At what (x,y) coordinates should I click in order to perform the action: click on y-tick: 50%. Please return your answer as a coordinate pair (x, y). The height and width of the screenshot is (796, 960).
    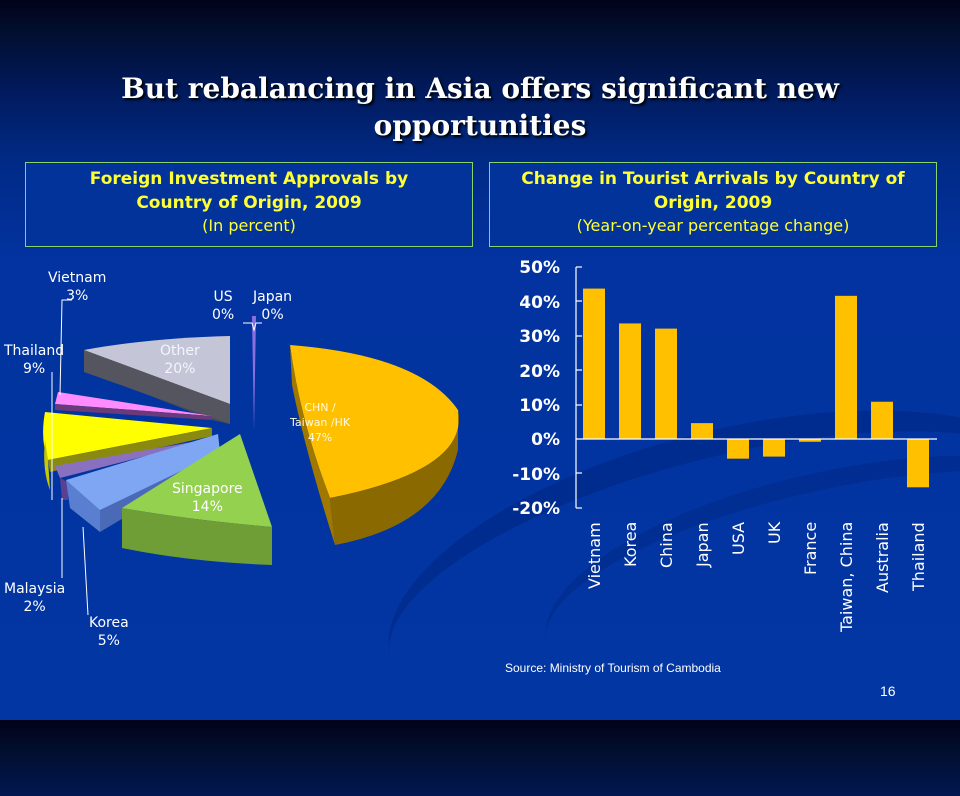
    Looking at the image, I should click on (539, 268).